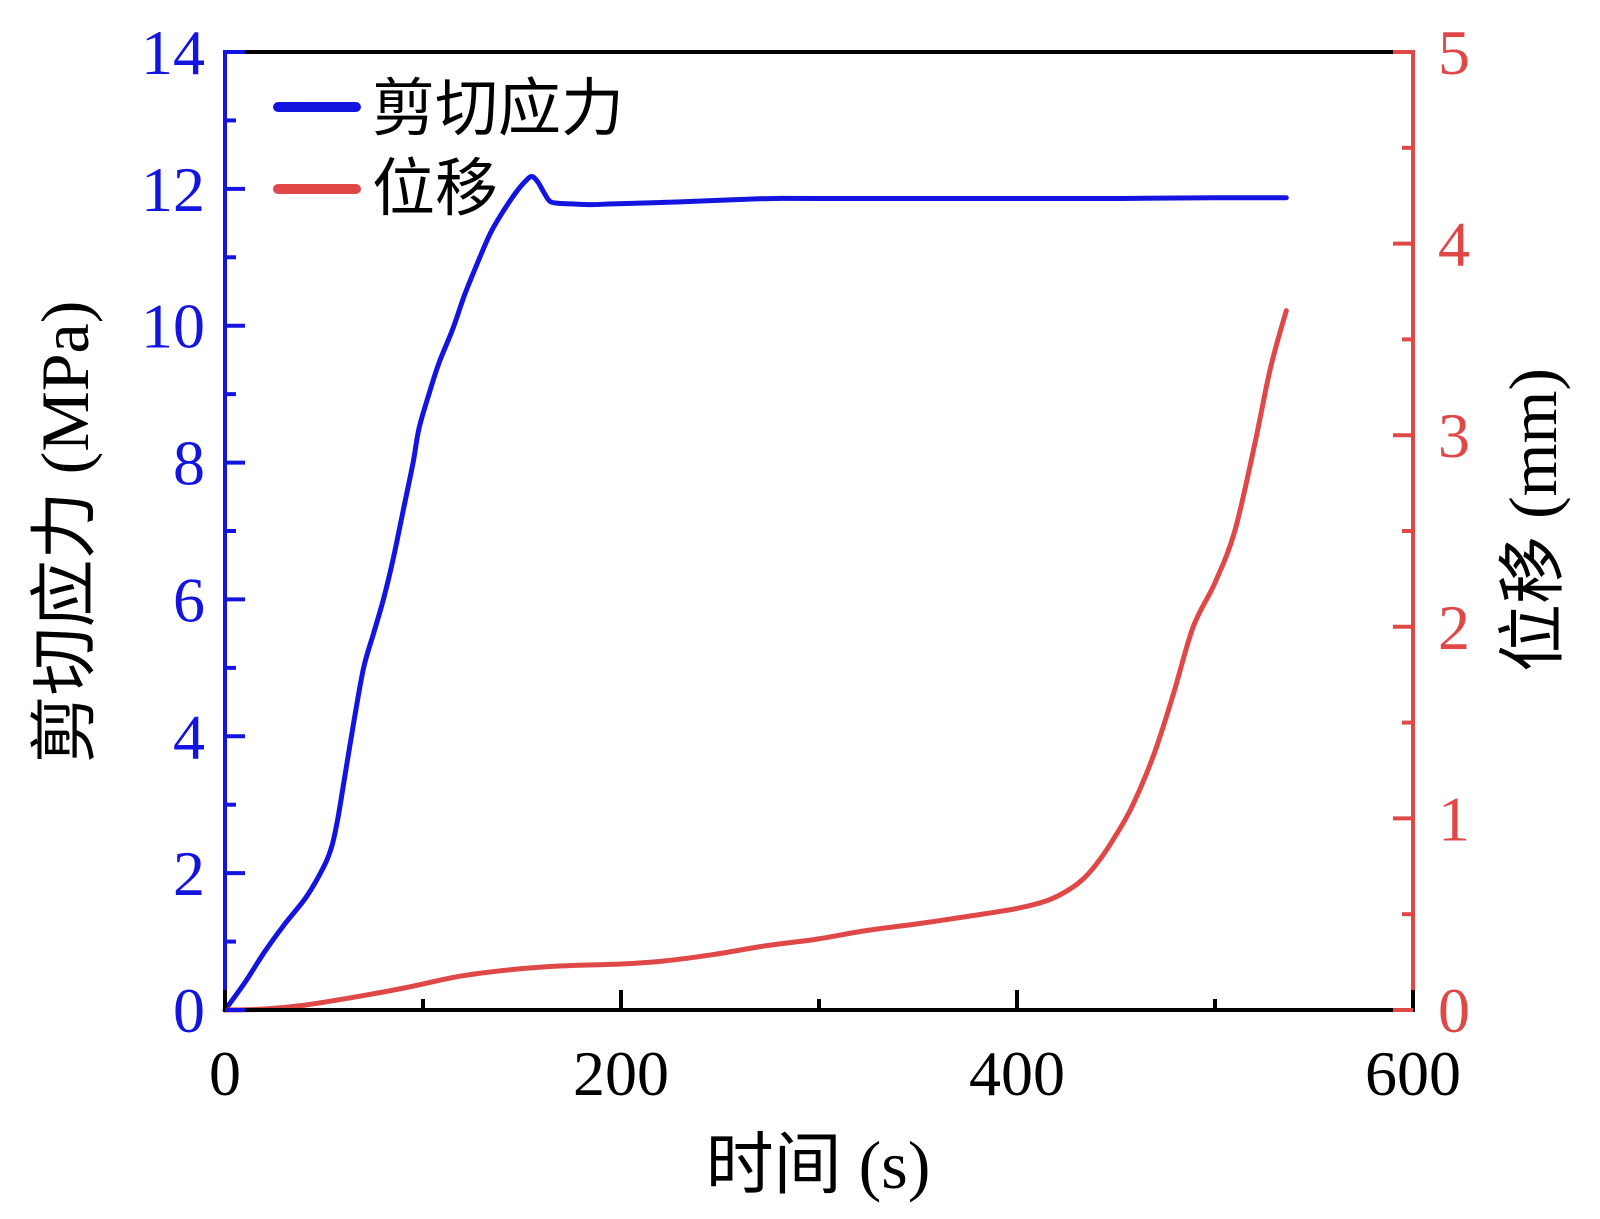  I want to click on y-axis-left-title: 剪切应力 (MPa), so click(65, 532).